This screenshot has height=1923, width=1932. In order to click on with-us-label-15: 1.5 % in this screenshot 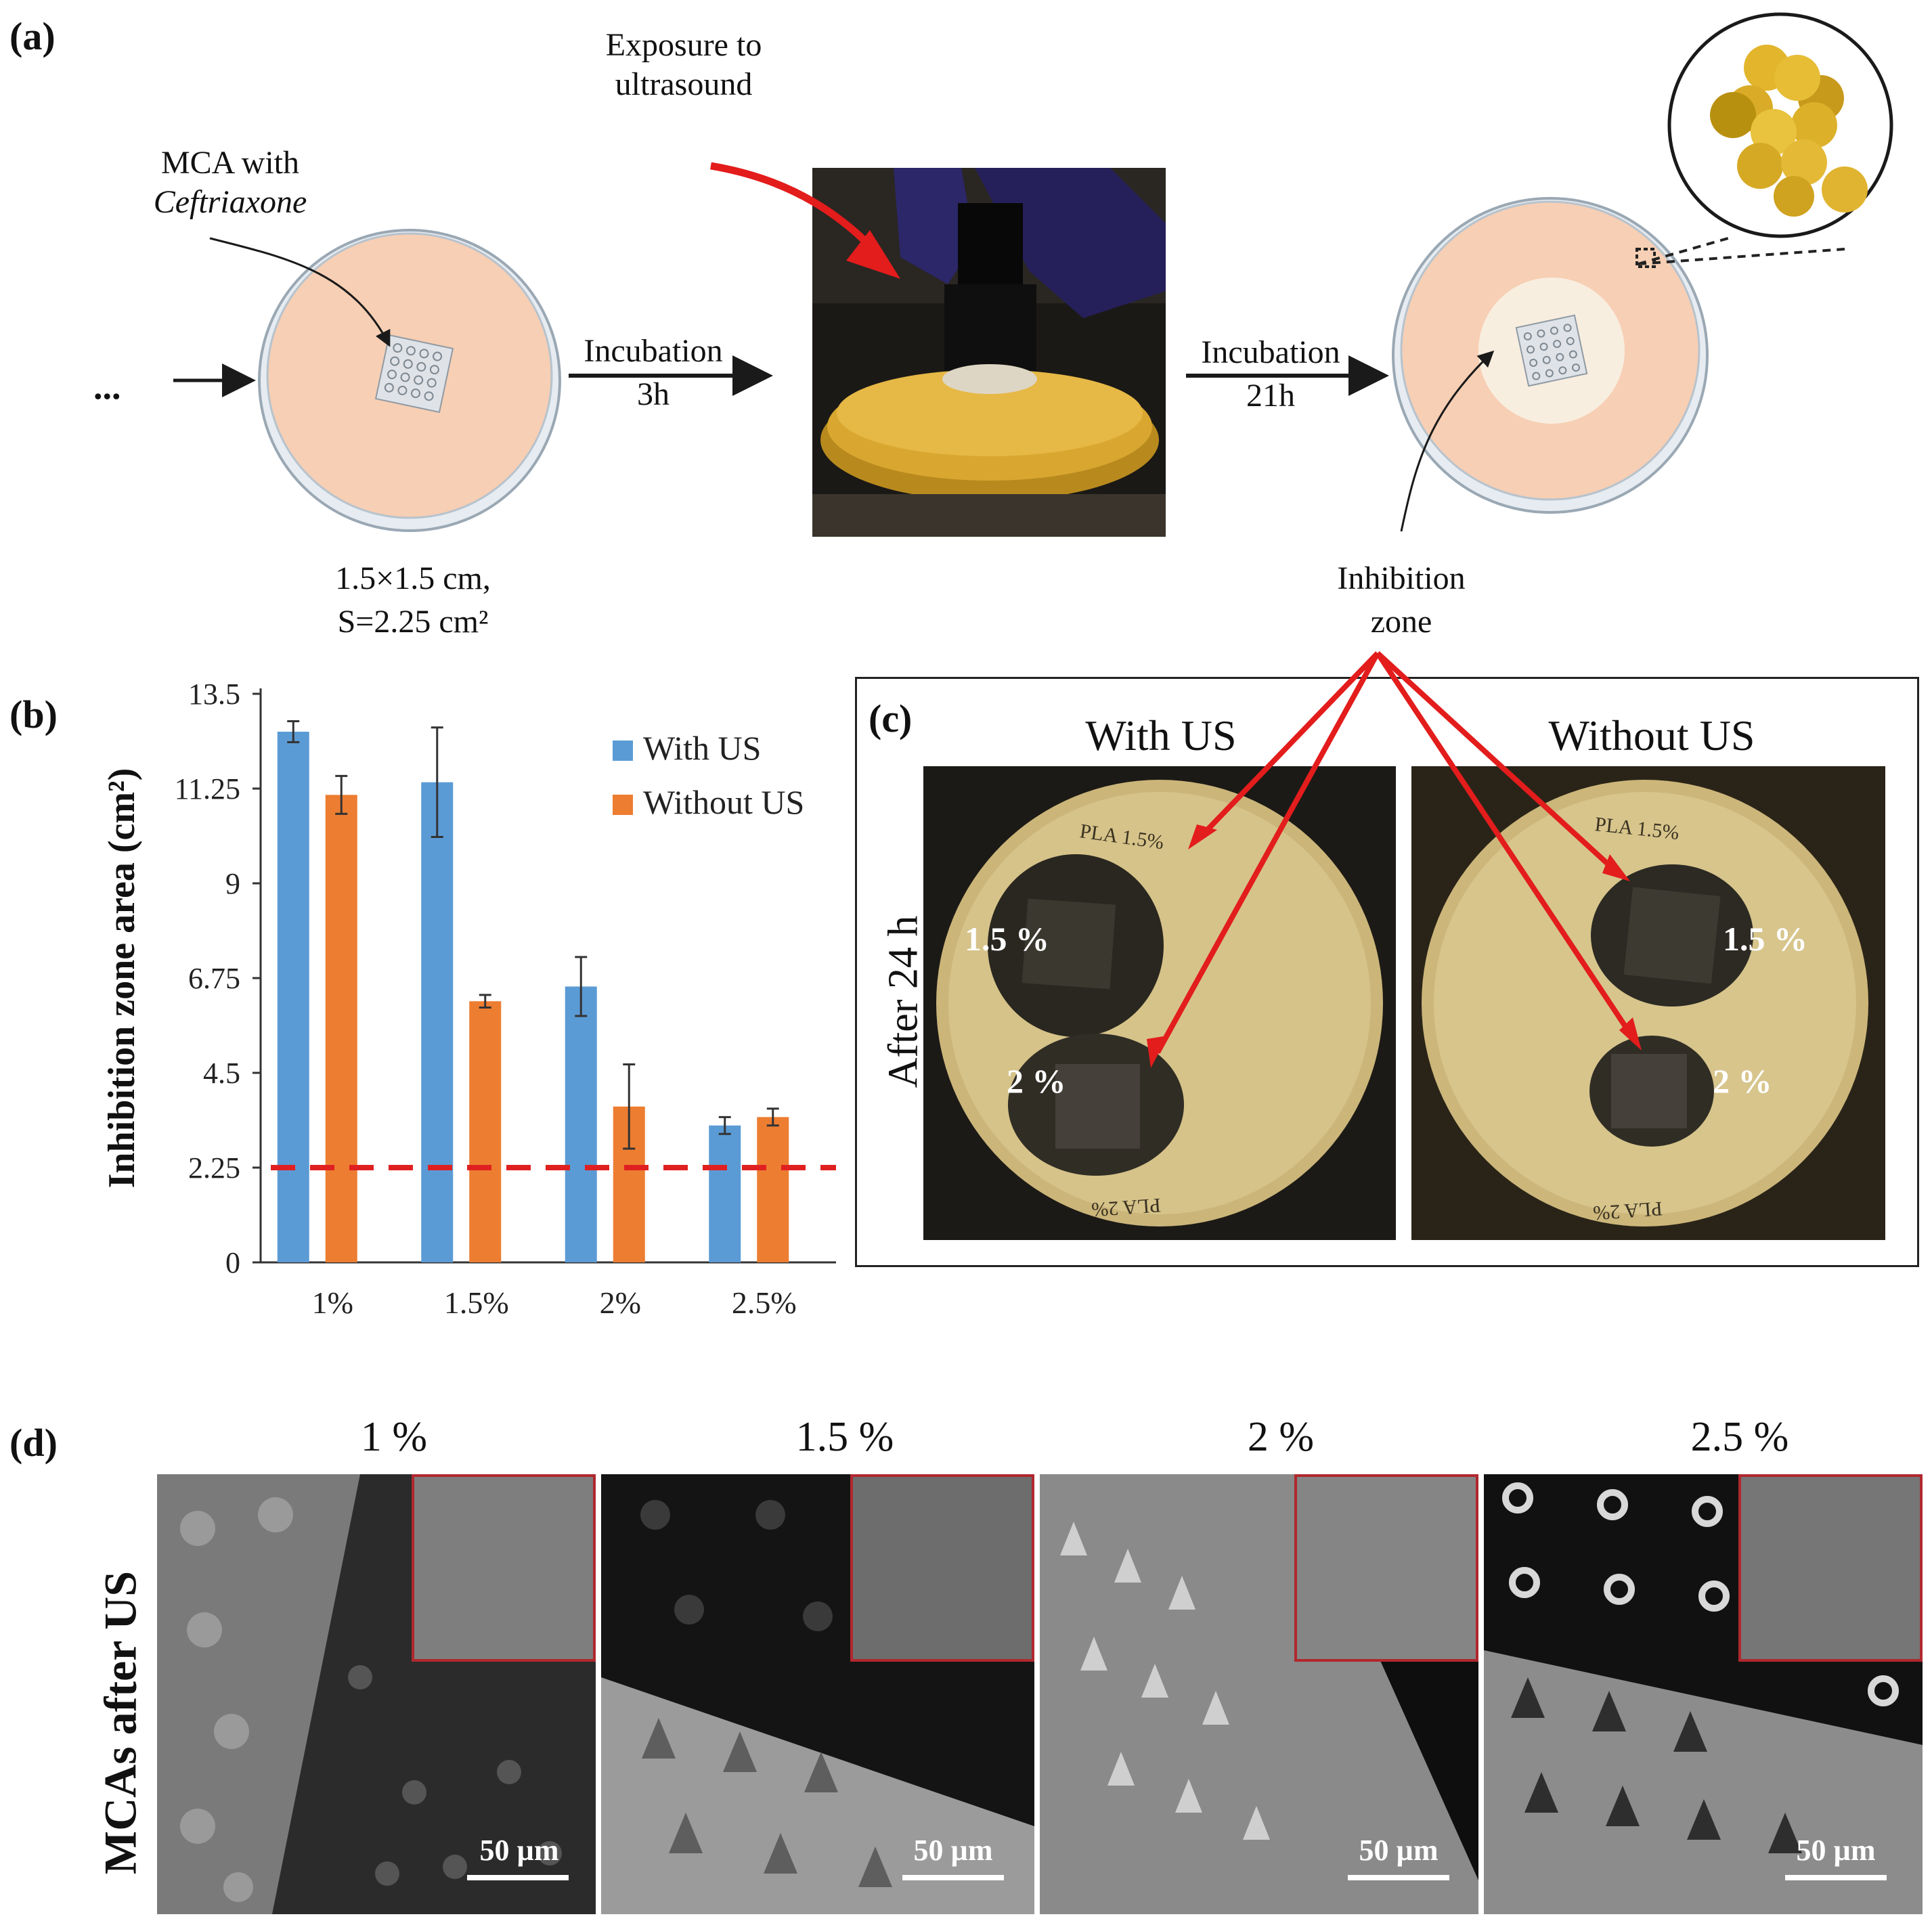, I will do `click(1007, 939)`.